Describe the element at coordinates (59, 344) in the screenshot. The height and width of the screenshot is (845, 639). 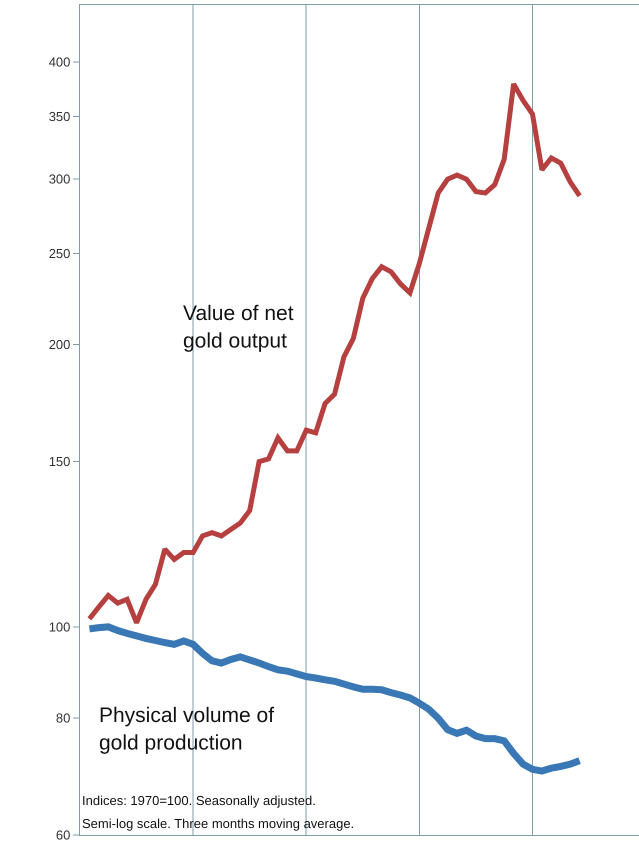
I see `y-tick-label: 200` at that location.